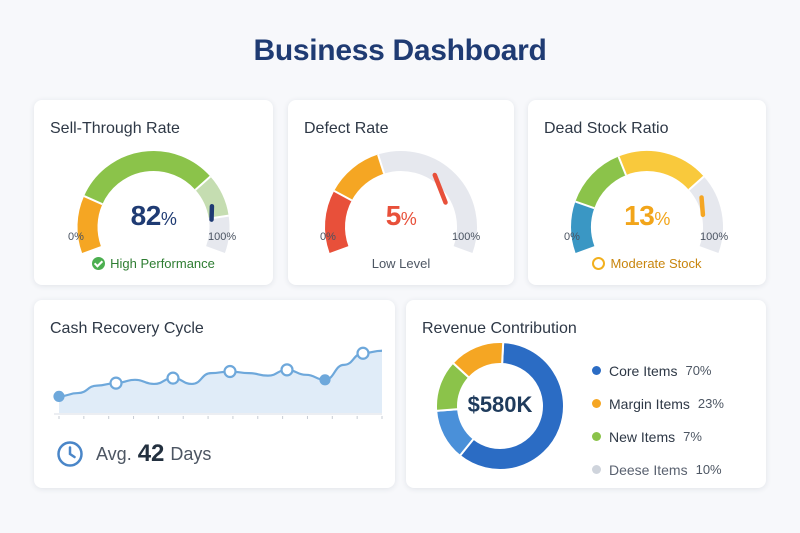 This screenshot has width=800, height=533. Describe the element at coordinates (151, 453) in the screenshot. I see `avg-value: 42` at that location.